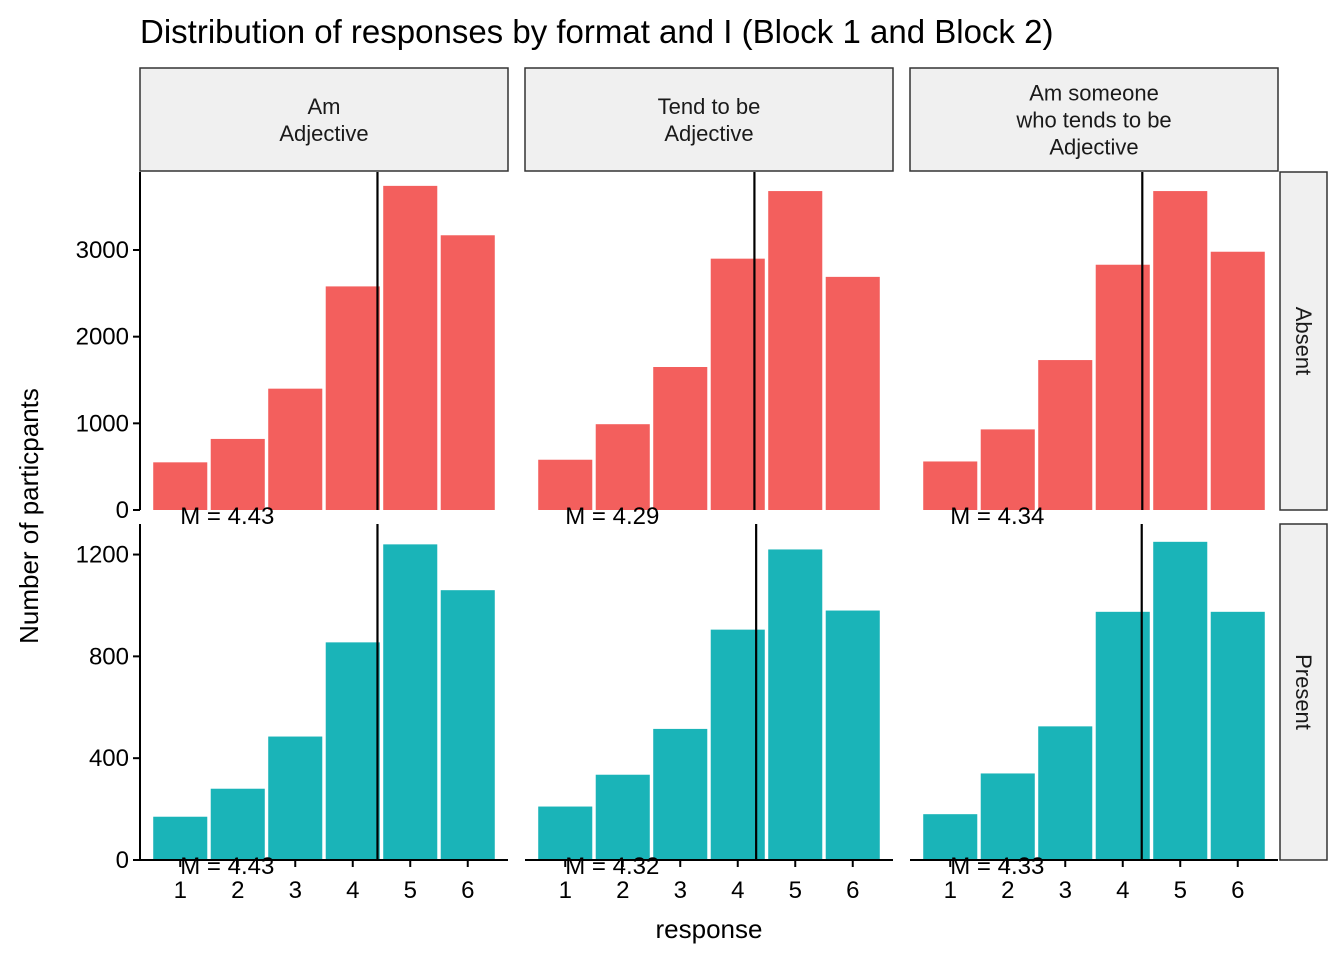  What do you see at coordinates (565, 890) in the screenshot?
I see `x-tick-label-col2-1: 1` at bounding box center [565, 890].